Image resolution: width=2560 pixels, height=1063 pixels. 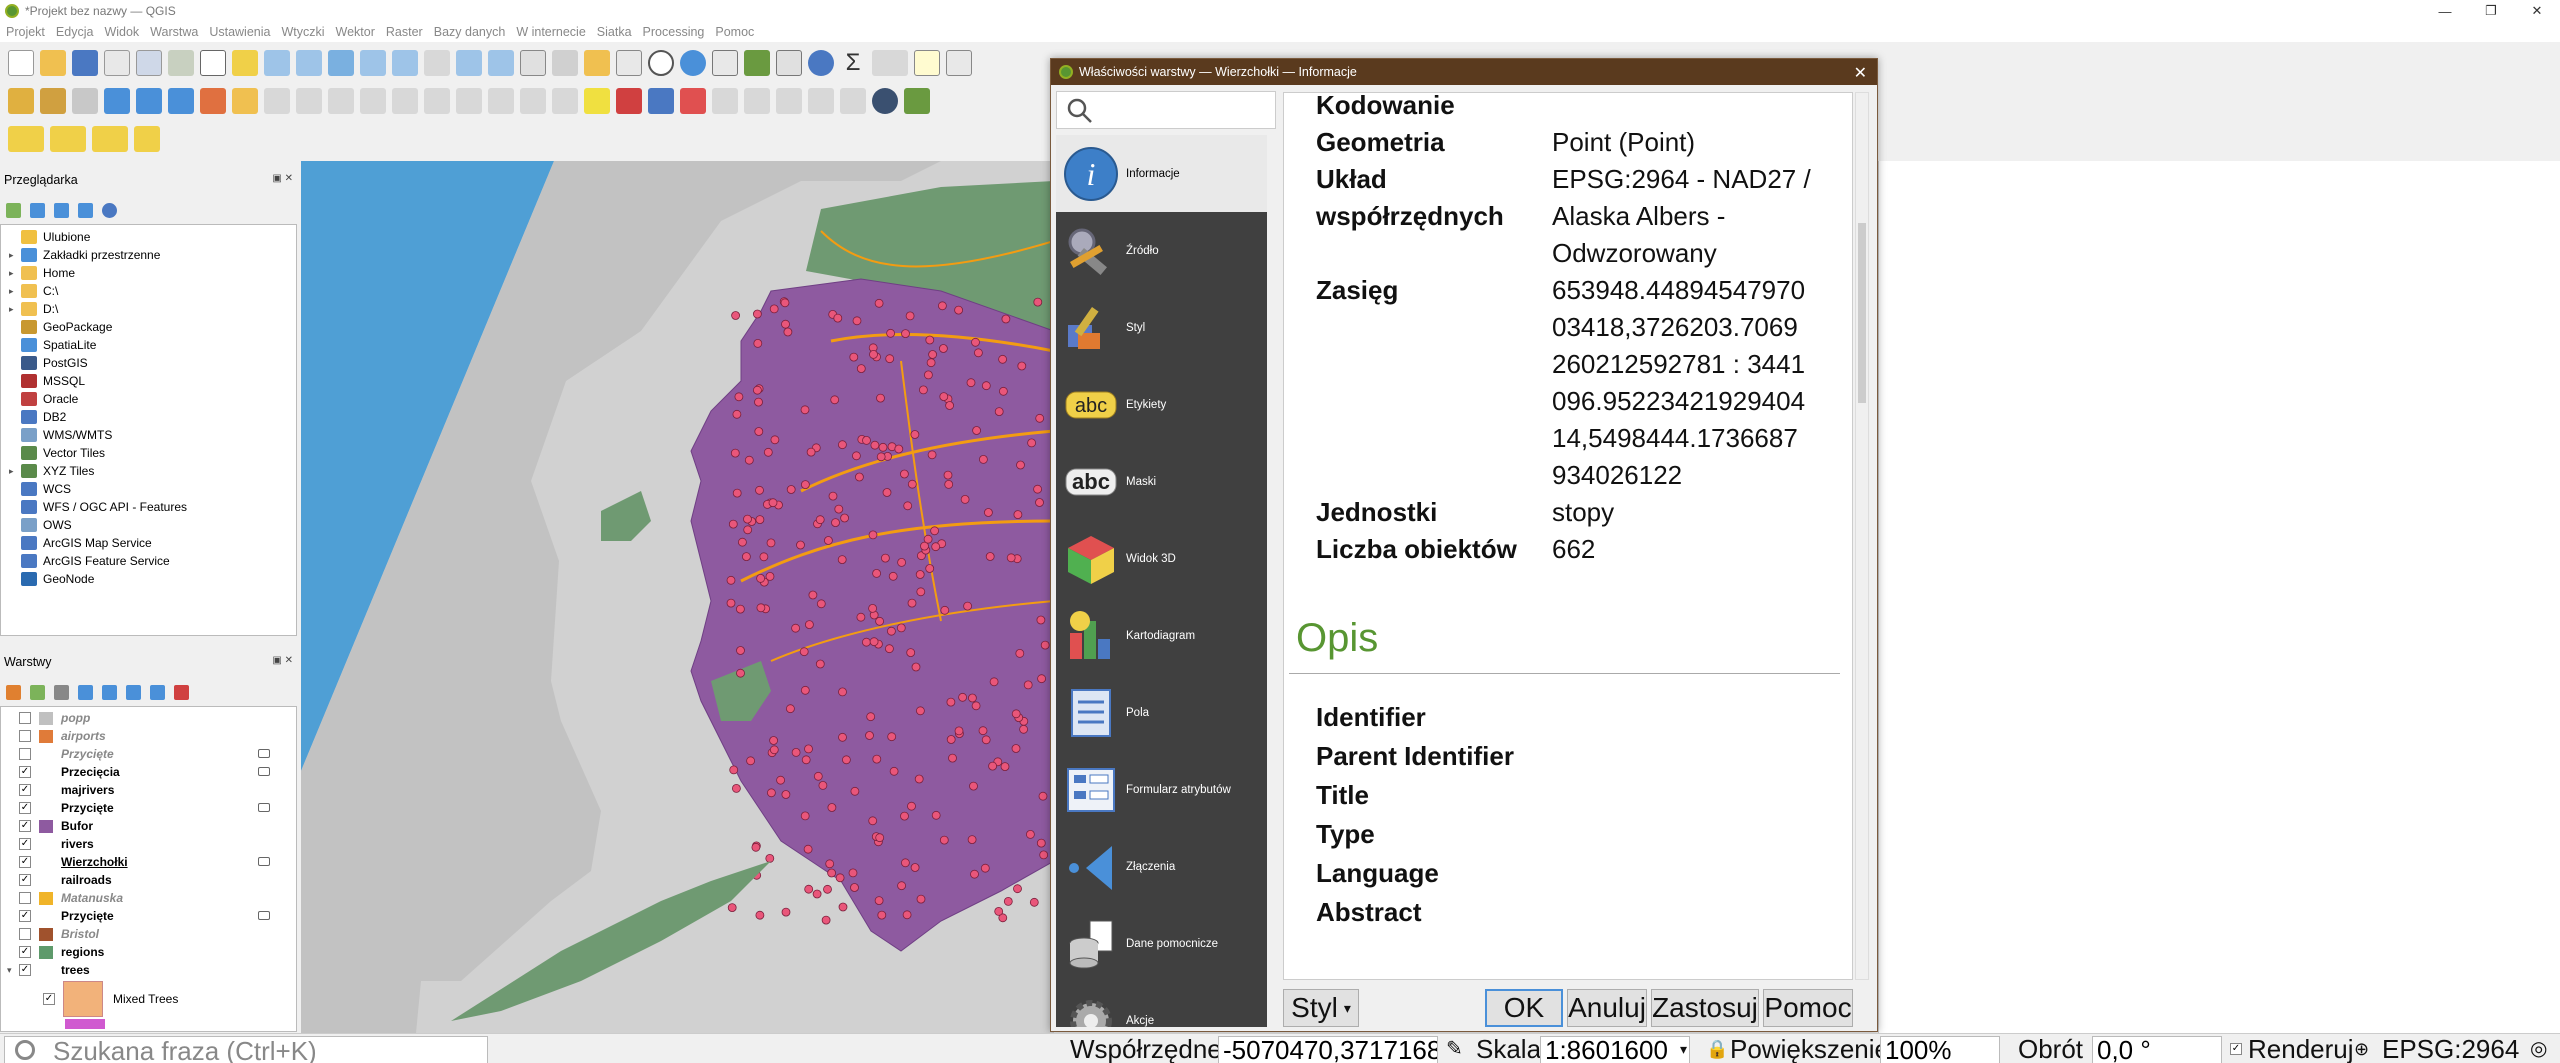 What do you see at coordinates (85, 101) in the screenshot?
I see `new-shapefile-icon` at bounding box center [85, 101].